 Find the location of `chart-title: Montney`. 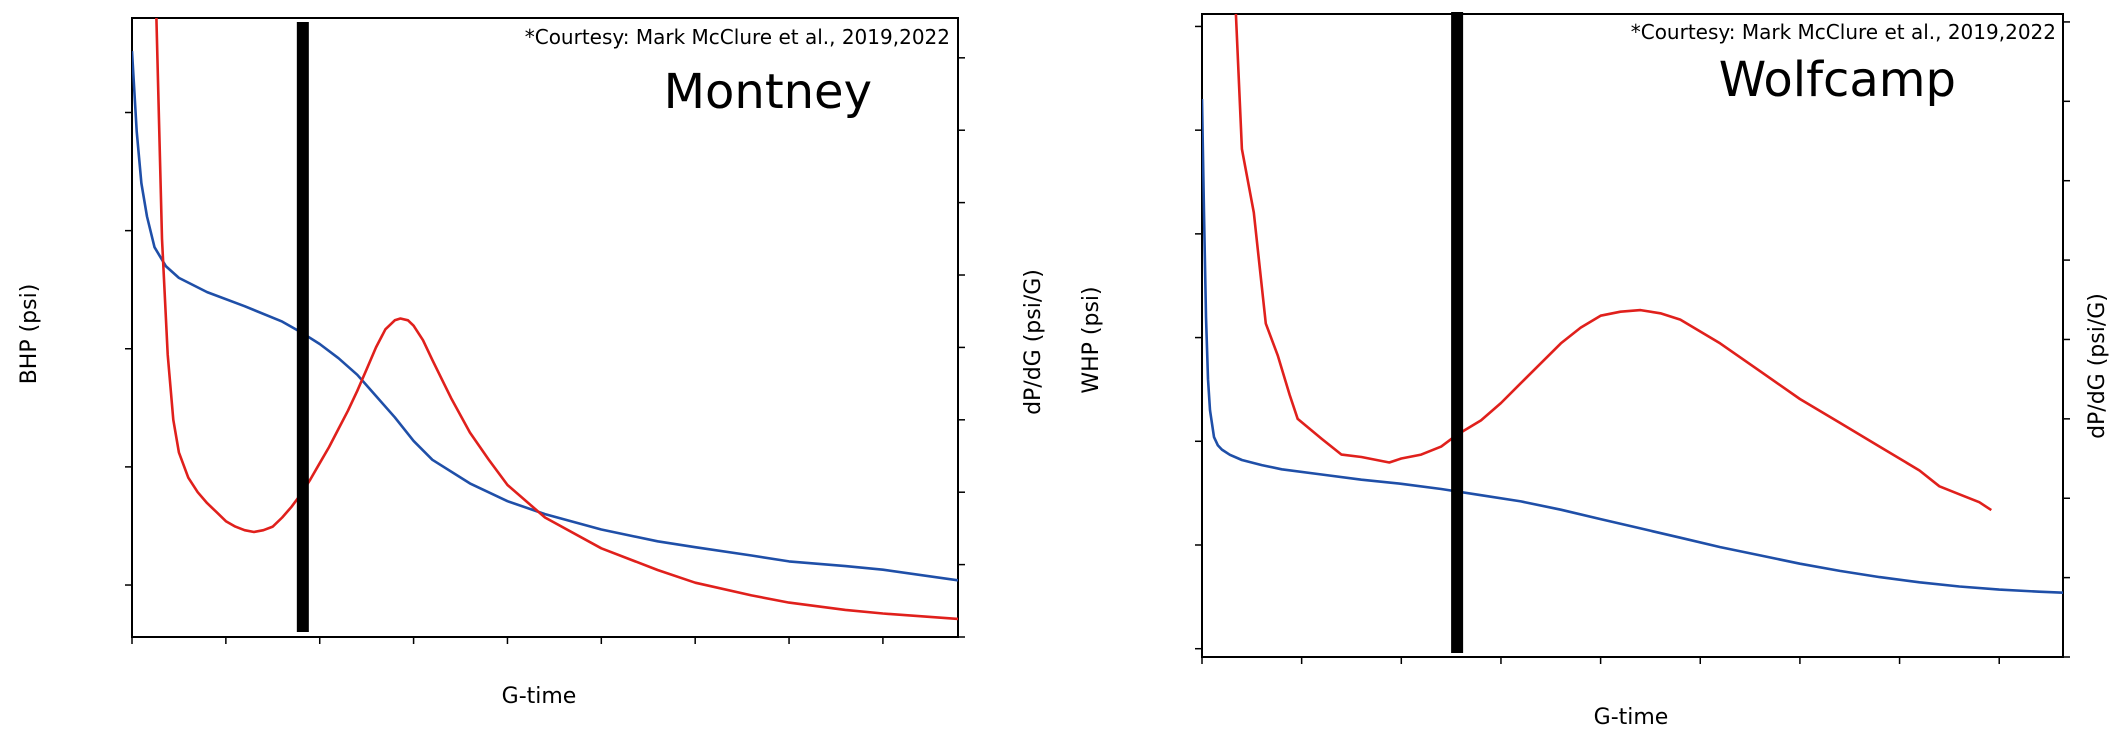

chart-title: Montney is located at coordinates (768, 92).